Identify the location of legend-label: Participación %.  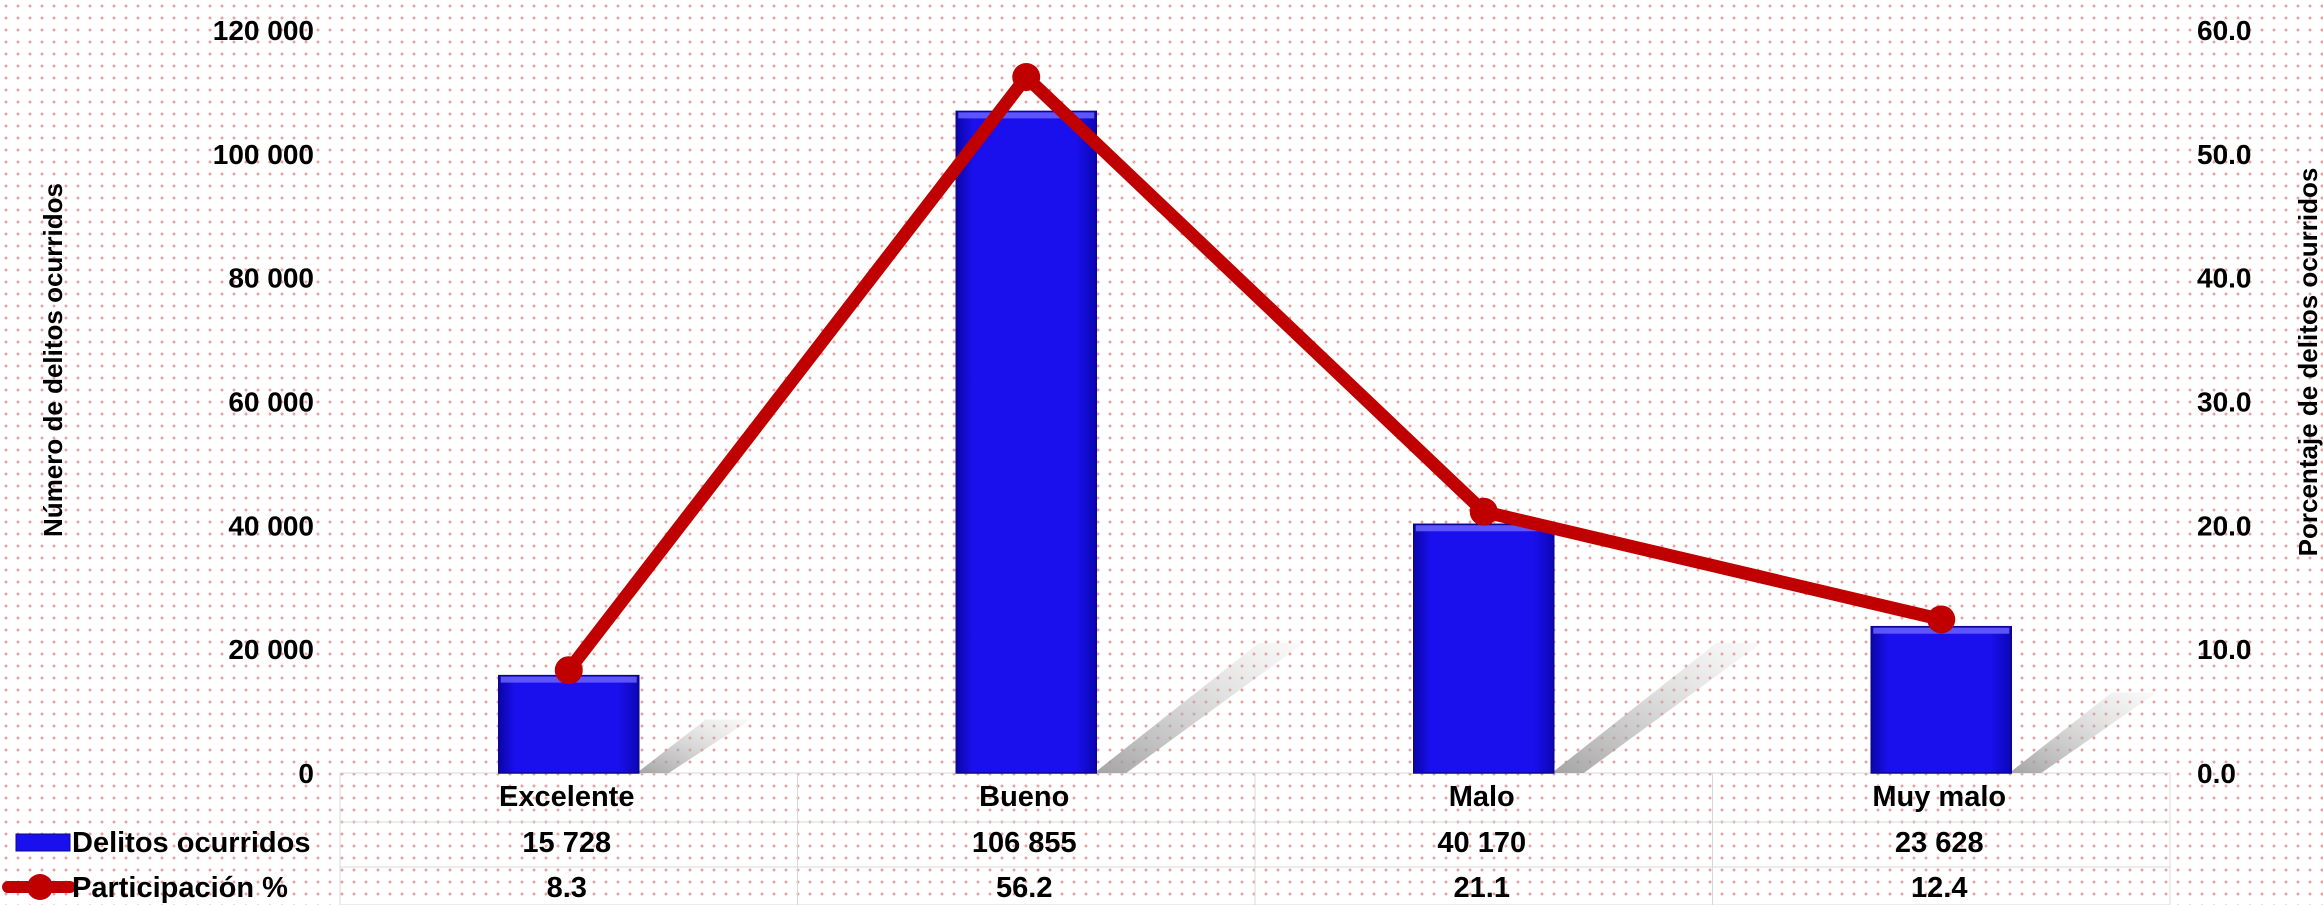
(180, 888).